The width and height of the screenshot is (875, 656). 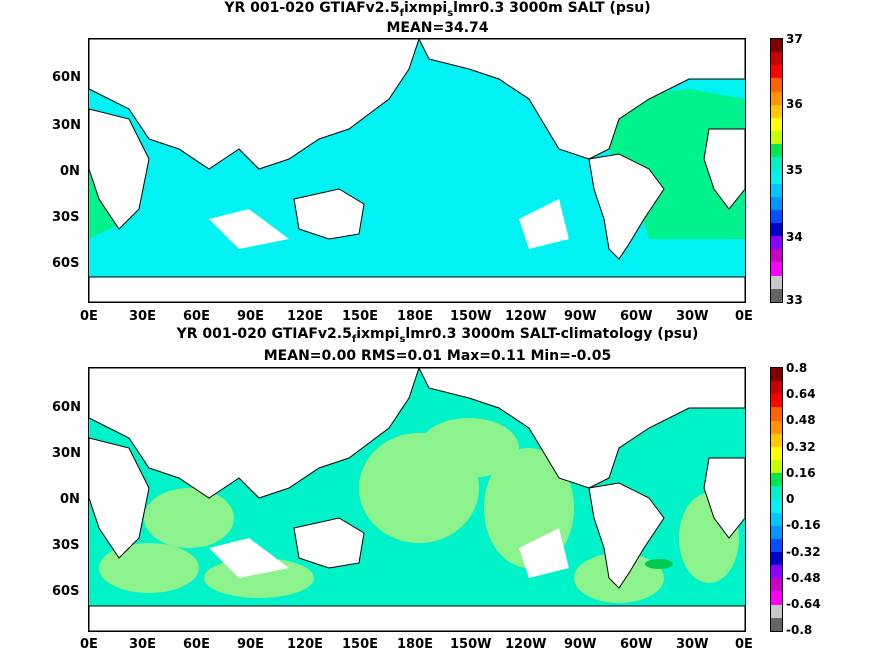 I want to click on bottom-stats: MEAN=0.00 RMS=0.01 Max=0.11 Min=-0.05, so click(x=437, y=356).